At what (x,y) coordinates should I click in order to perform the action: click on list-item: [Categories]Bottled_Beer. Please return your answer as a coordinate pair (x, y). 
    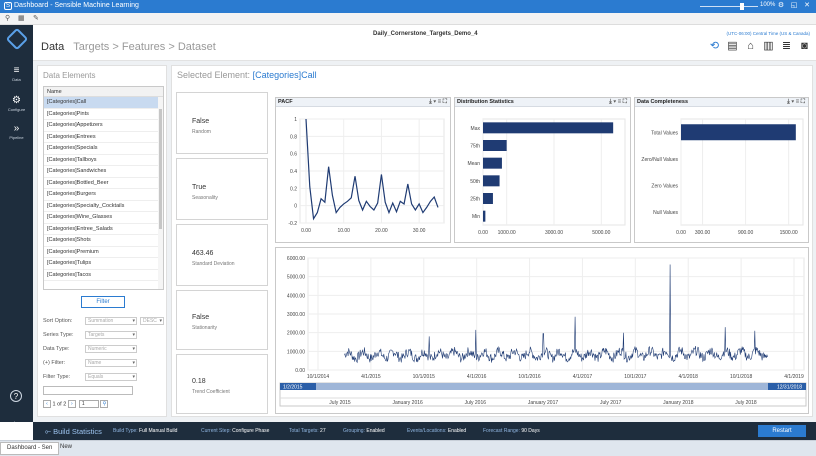
    Looking at the image, I should click on (103, 183).